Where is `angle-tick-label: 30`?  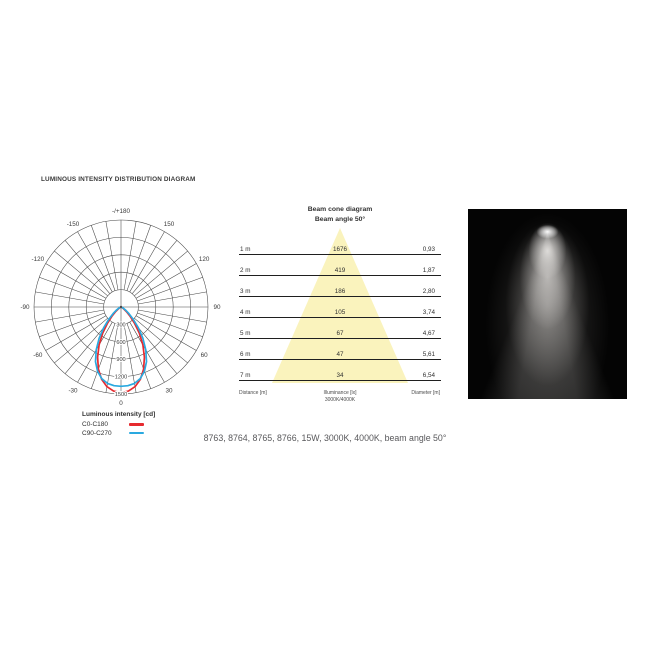
angle-tick-label: 30 is located at coordinates (169, 390).